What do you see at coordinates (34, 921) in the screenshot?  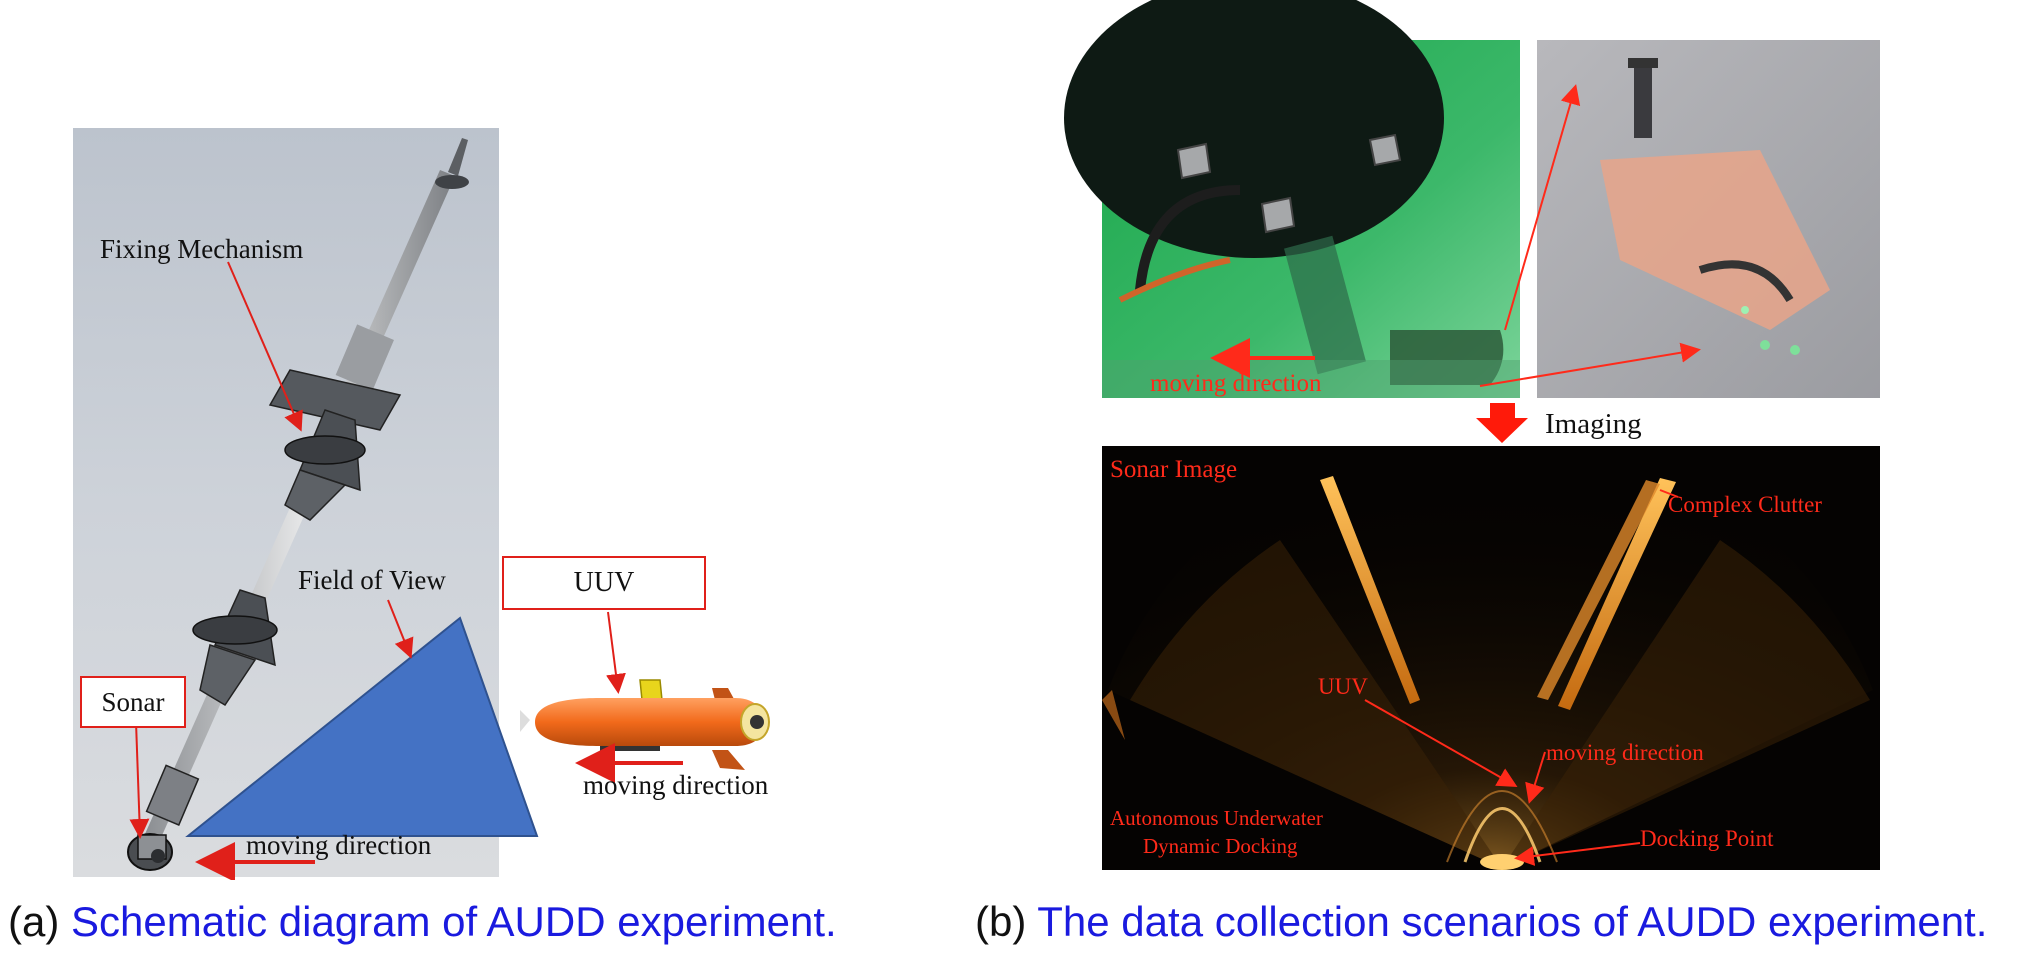 I see `caption-a-tag: (a)` at bounding box center [34, 921].